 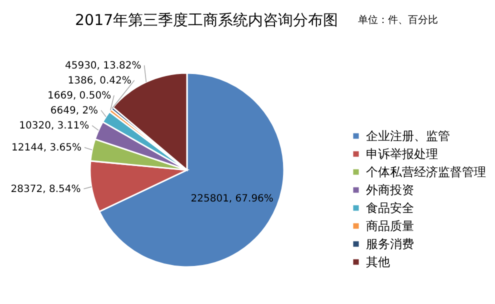 I want to click on data-label: 1386, 0.42%, so click(x=100, y=80).